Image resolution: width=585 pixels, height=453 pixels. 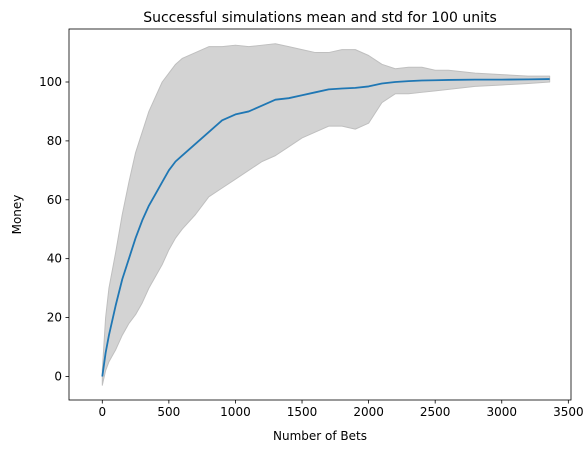 I want to click on x-tick-label: 2500, so click(x=435, y=412).